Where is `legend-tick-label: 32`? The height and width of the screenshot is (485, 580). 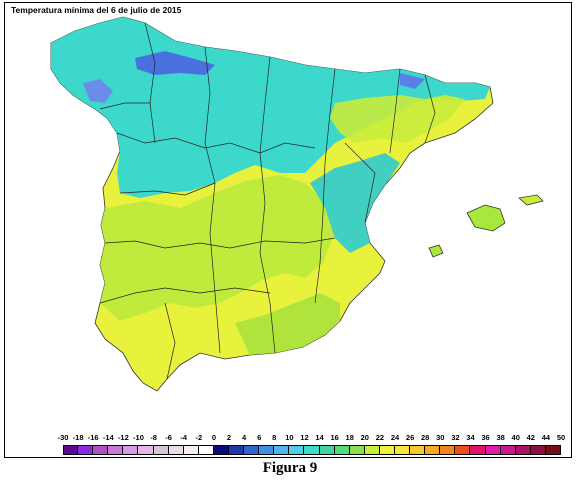
legend-tick-label: 32 is located at coordinates (455, 437).